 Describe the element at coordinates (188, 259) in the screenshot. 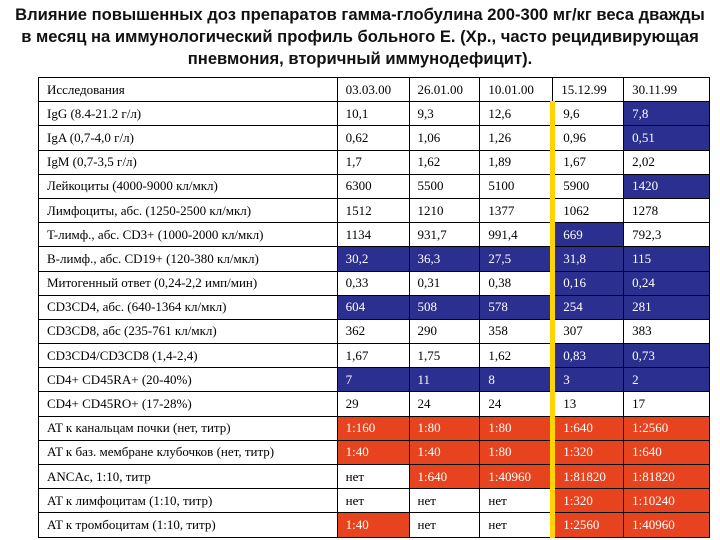

I see `row-label: B-лимф., абс. CD19+ (120-380 кл/мкл)` at that location.